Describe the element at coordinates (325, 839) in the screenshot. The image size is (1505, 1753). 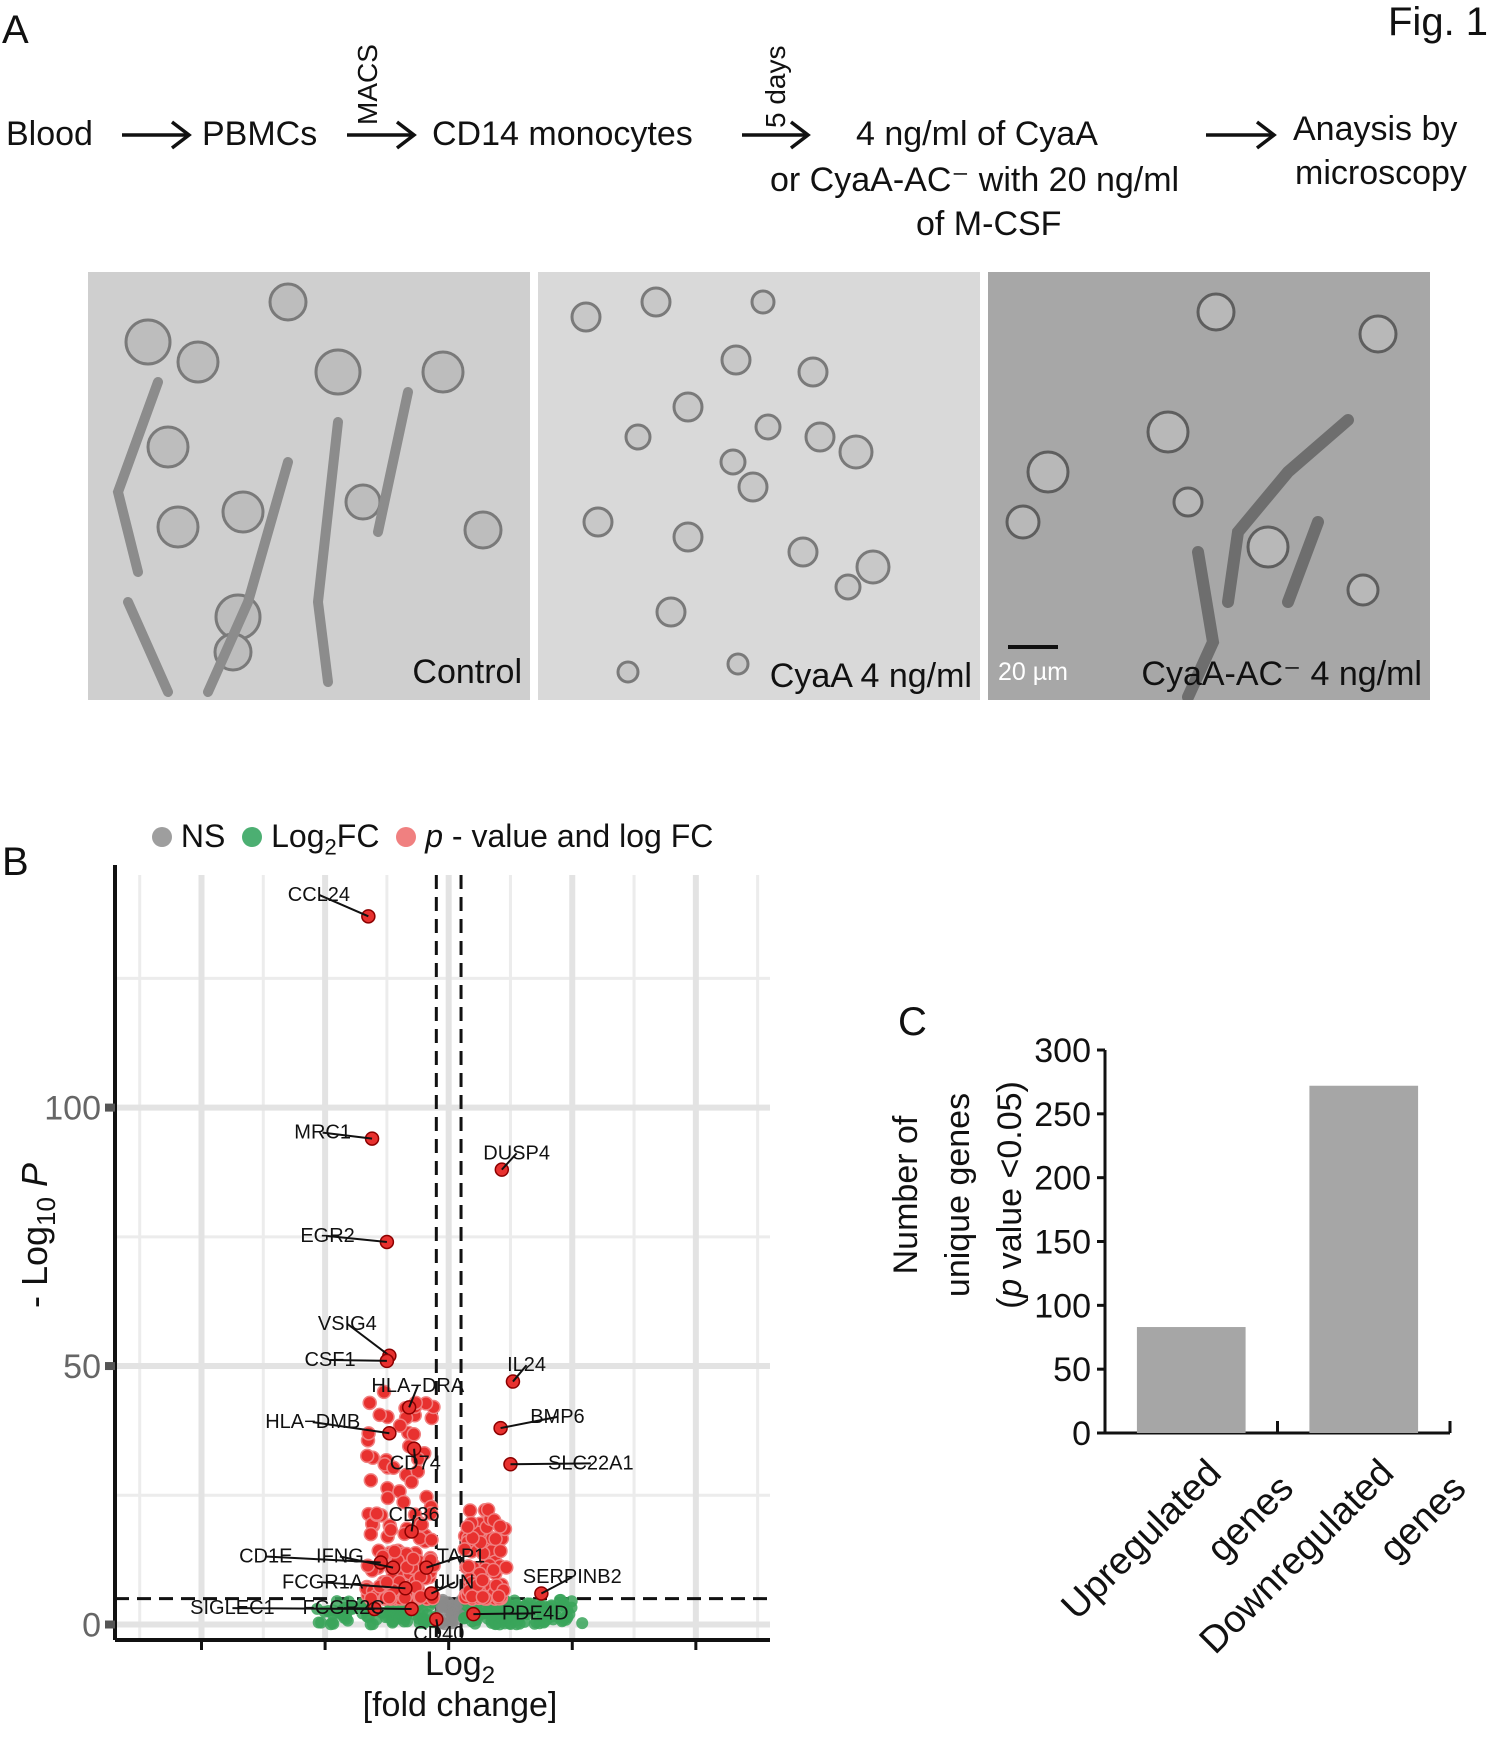
I see `legend-log2fc-label: Log2FC` at that location.